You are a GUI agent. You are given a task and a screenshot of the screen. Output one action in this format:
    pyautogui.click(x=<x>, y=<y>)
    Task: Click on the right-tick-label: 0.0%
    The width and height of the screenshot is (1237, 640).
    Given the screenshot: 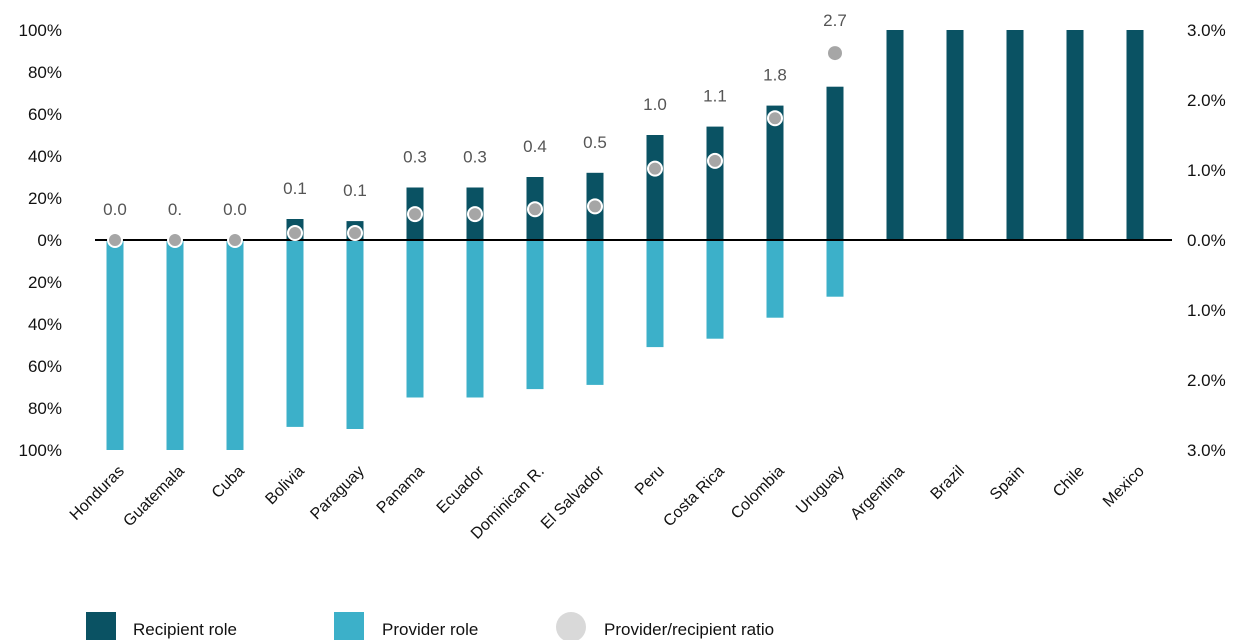 What is the action you would take?
    pyautogui.click(x=1206, y=240)
    